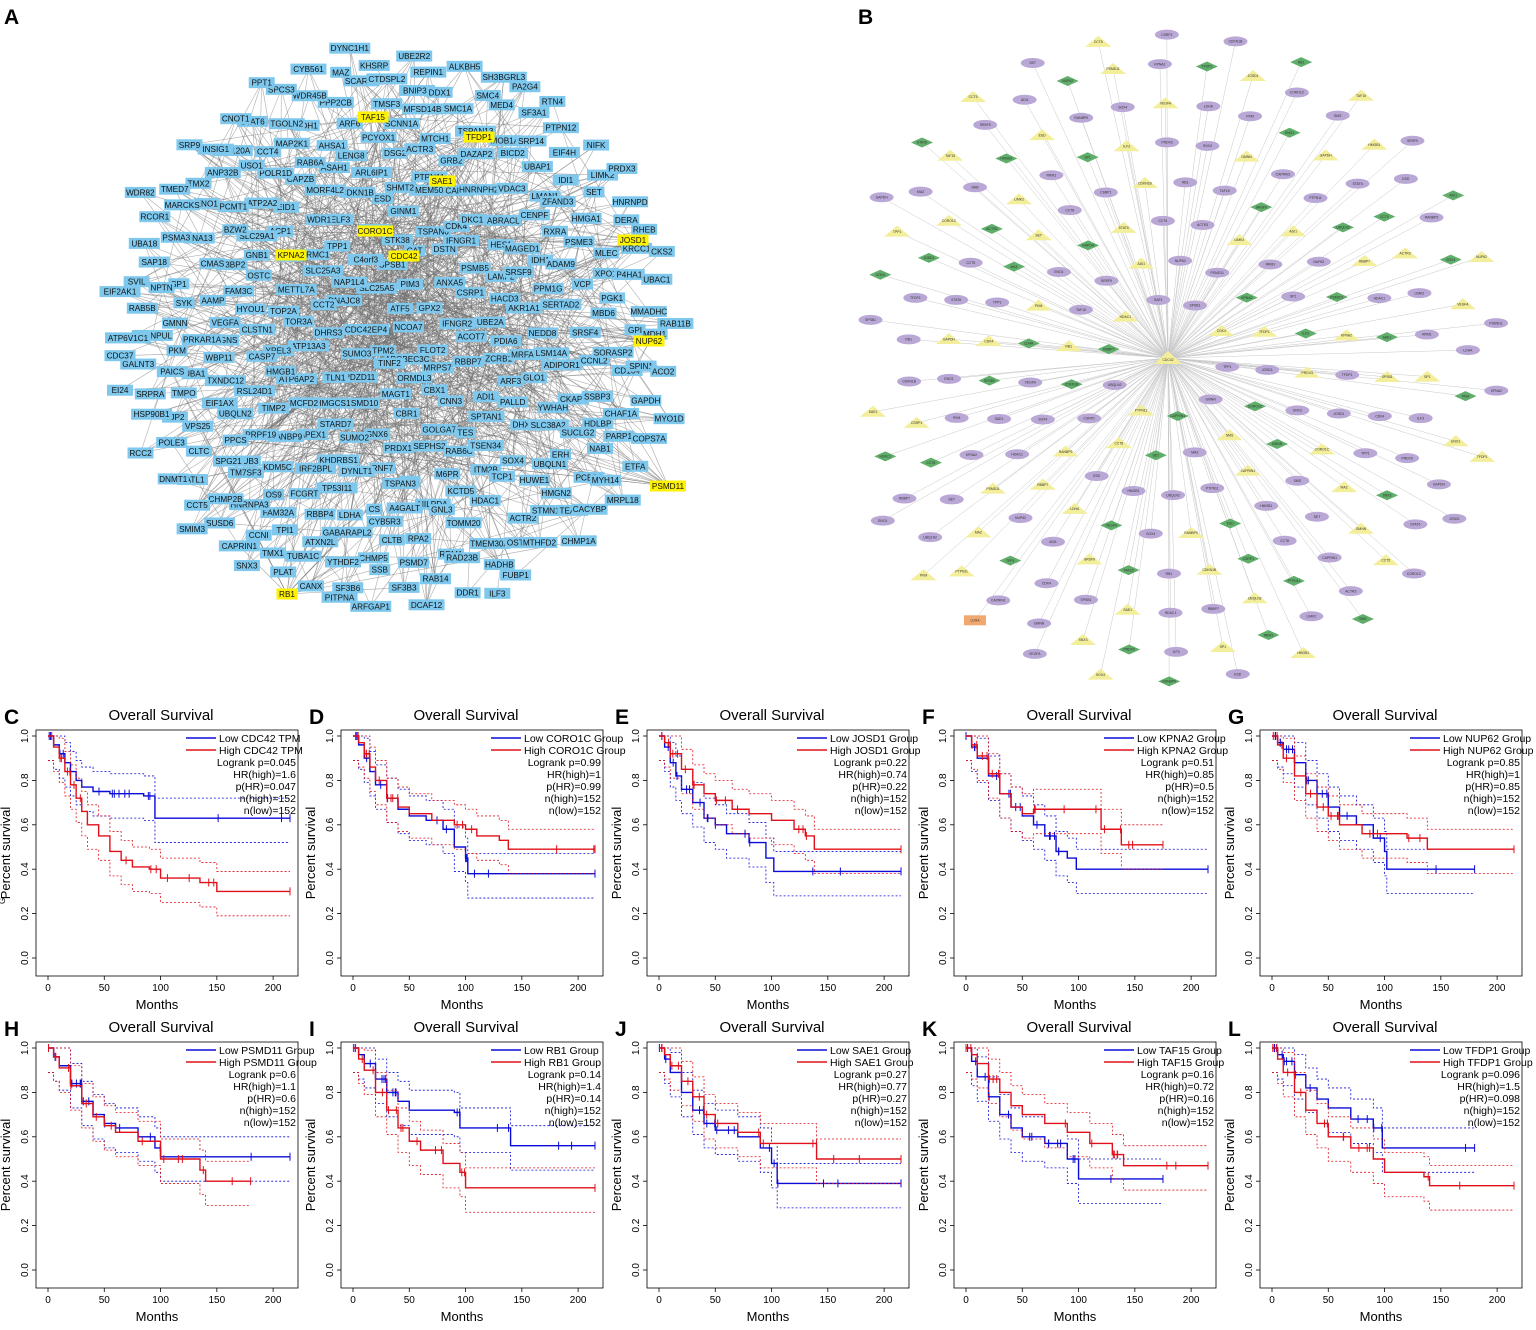  Describe the element at coordinates (560, 128) in the screenshot. I see `gene-node-ptpn12: PTPN12` at that location.